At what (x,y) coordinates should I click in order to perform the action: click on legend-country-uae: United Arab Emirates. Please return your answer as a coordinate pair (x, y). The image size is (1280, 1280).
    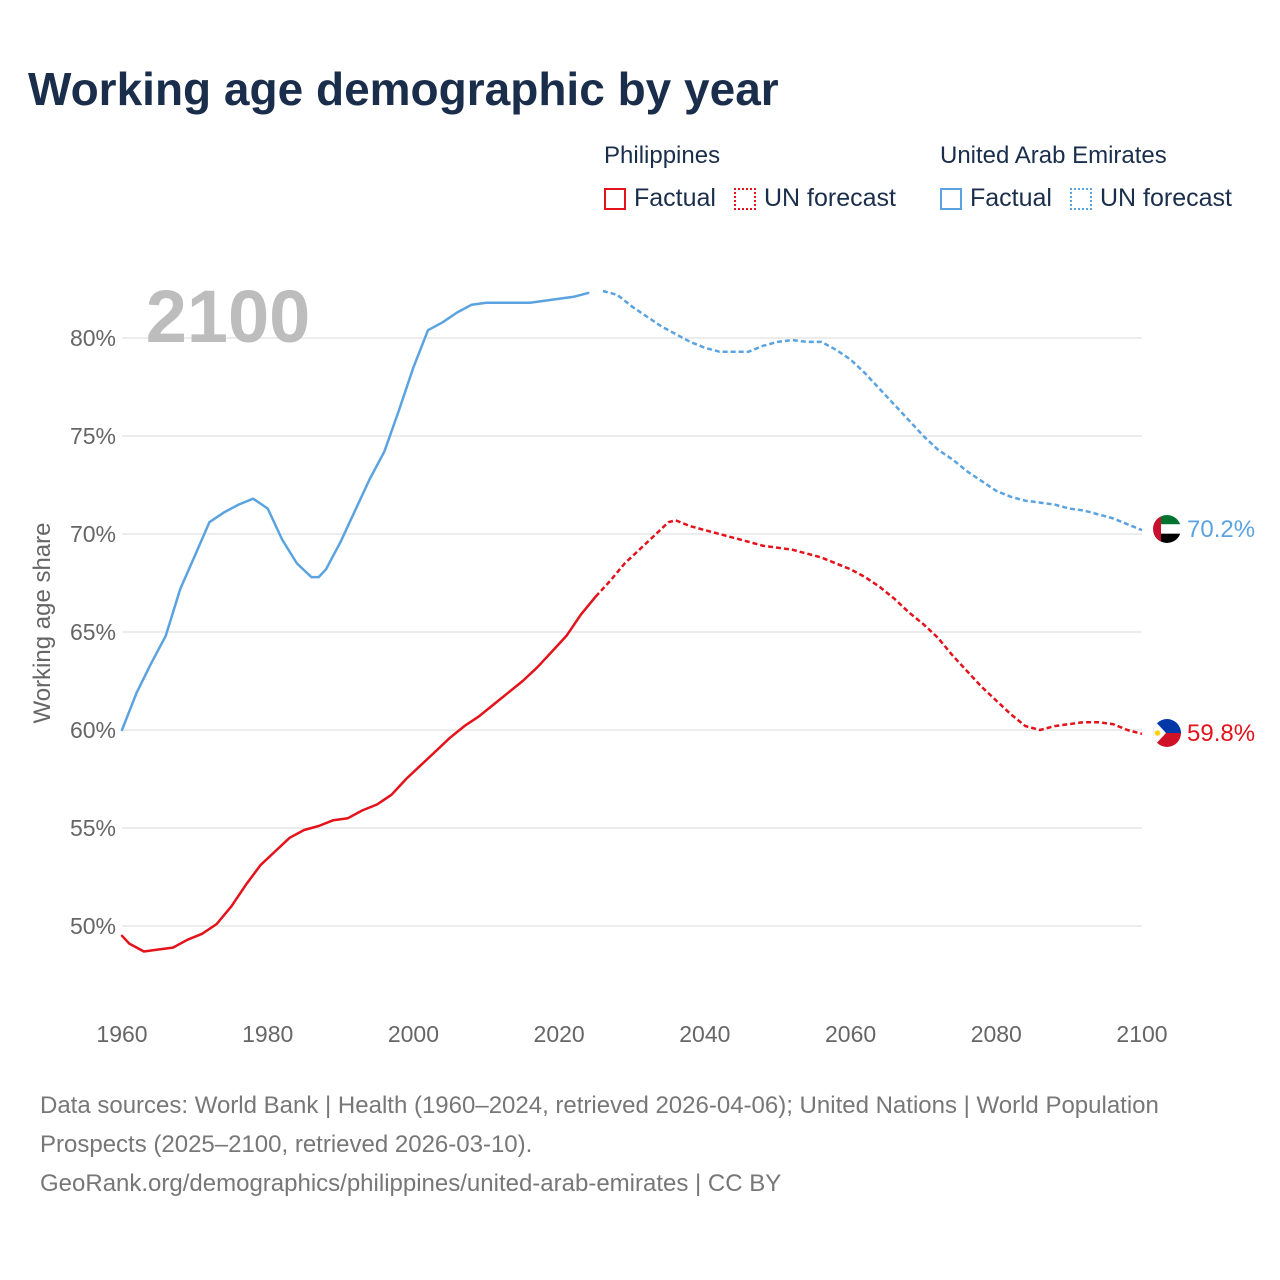
    Looking at the image, I should click on (1053, 155).